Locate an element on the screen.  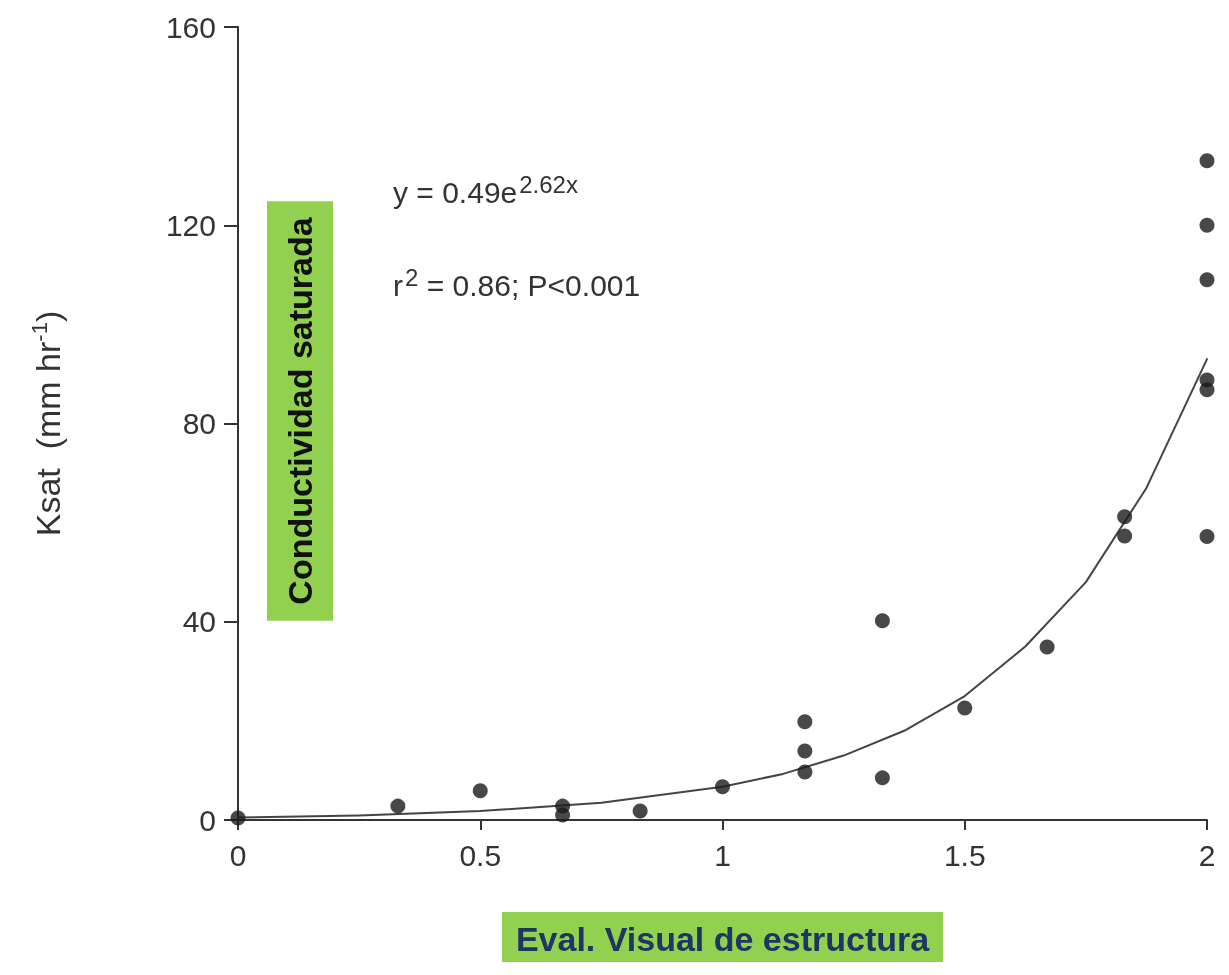
x-tick-label: 1 is located at coordinates (722, 855).